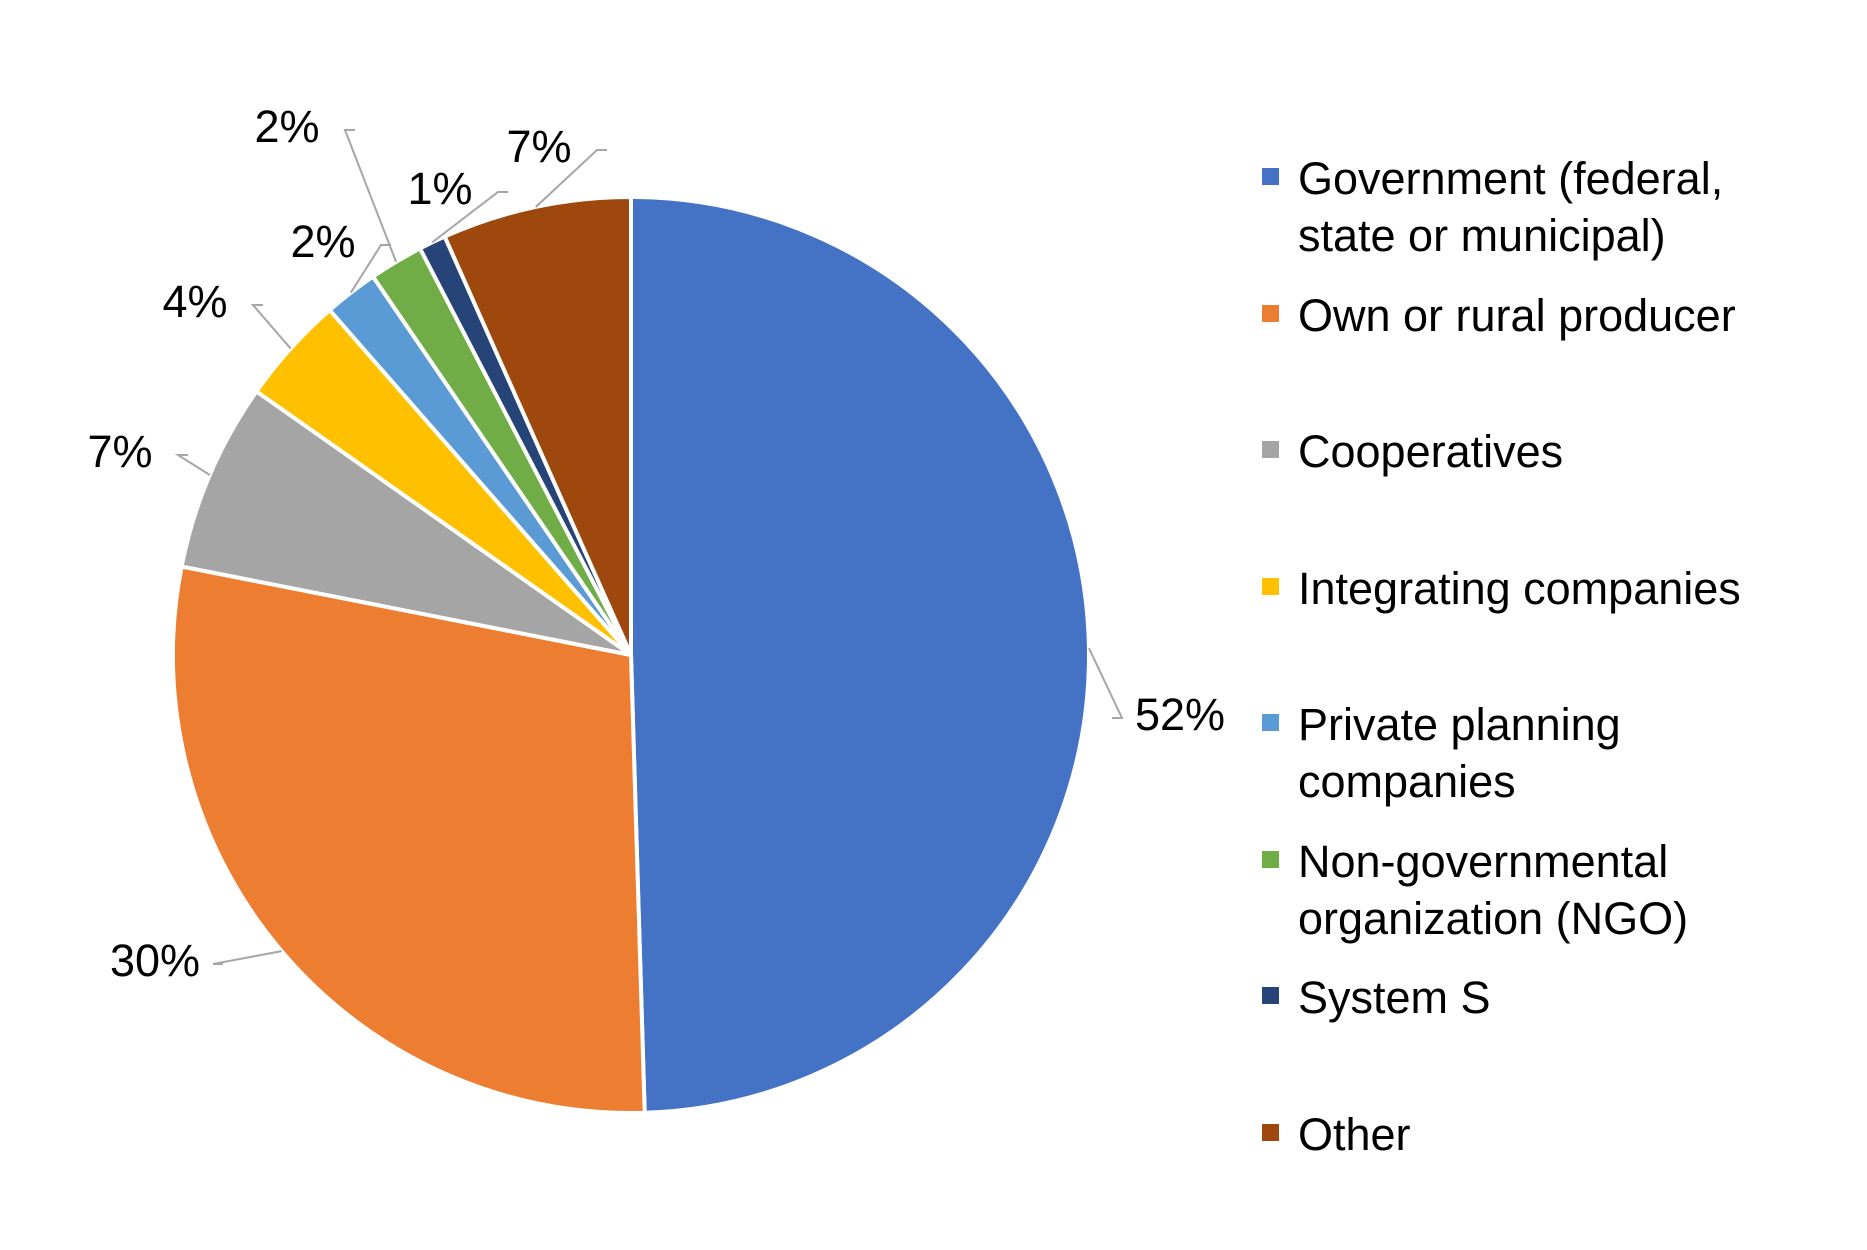  Describe the element at coordinates (1493, 889) in the screenshot. I see `legend-label: Non-governmental organization (NGO)` at that location.